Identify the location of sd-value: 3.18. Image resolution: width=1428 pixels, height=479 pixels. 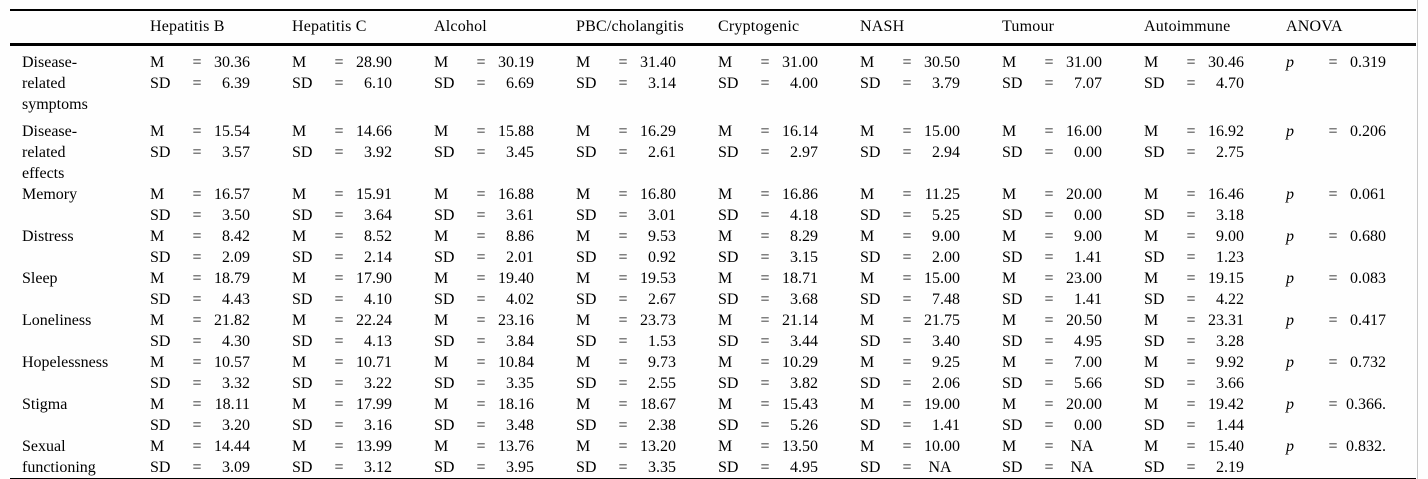
(1230, 215).